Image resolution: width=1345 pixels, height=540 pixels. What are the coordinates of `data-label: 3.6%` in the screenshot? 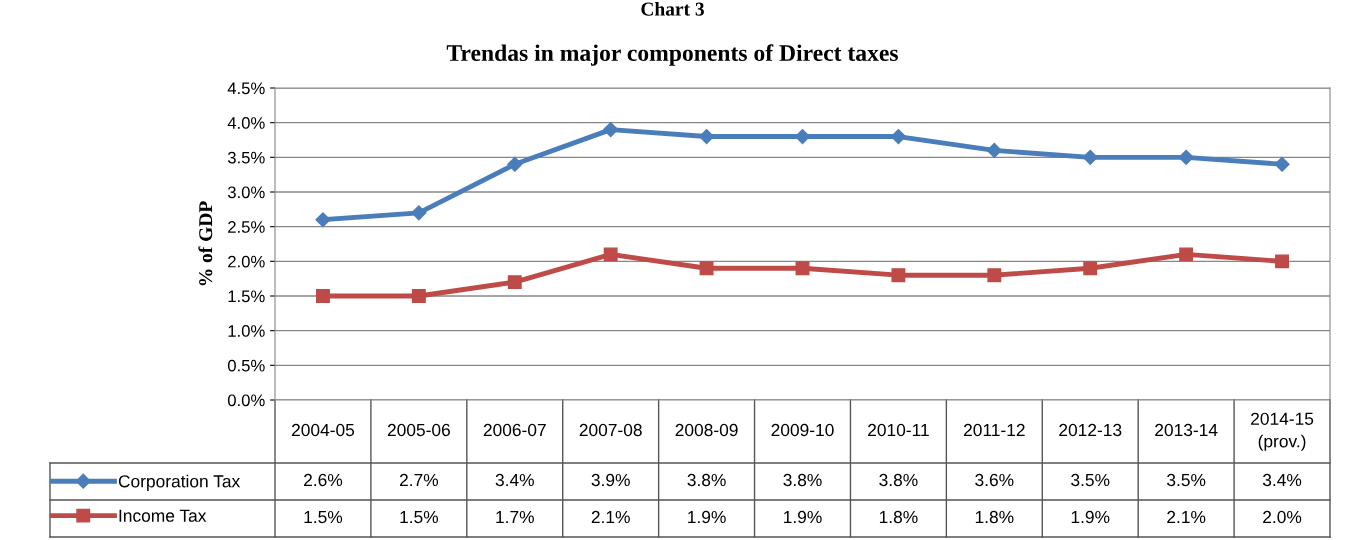 It's located at (994, 480).